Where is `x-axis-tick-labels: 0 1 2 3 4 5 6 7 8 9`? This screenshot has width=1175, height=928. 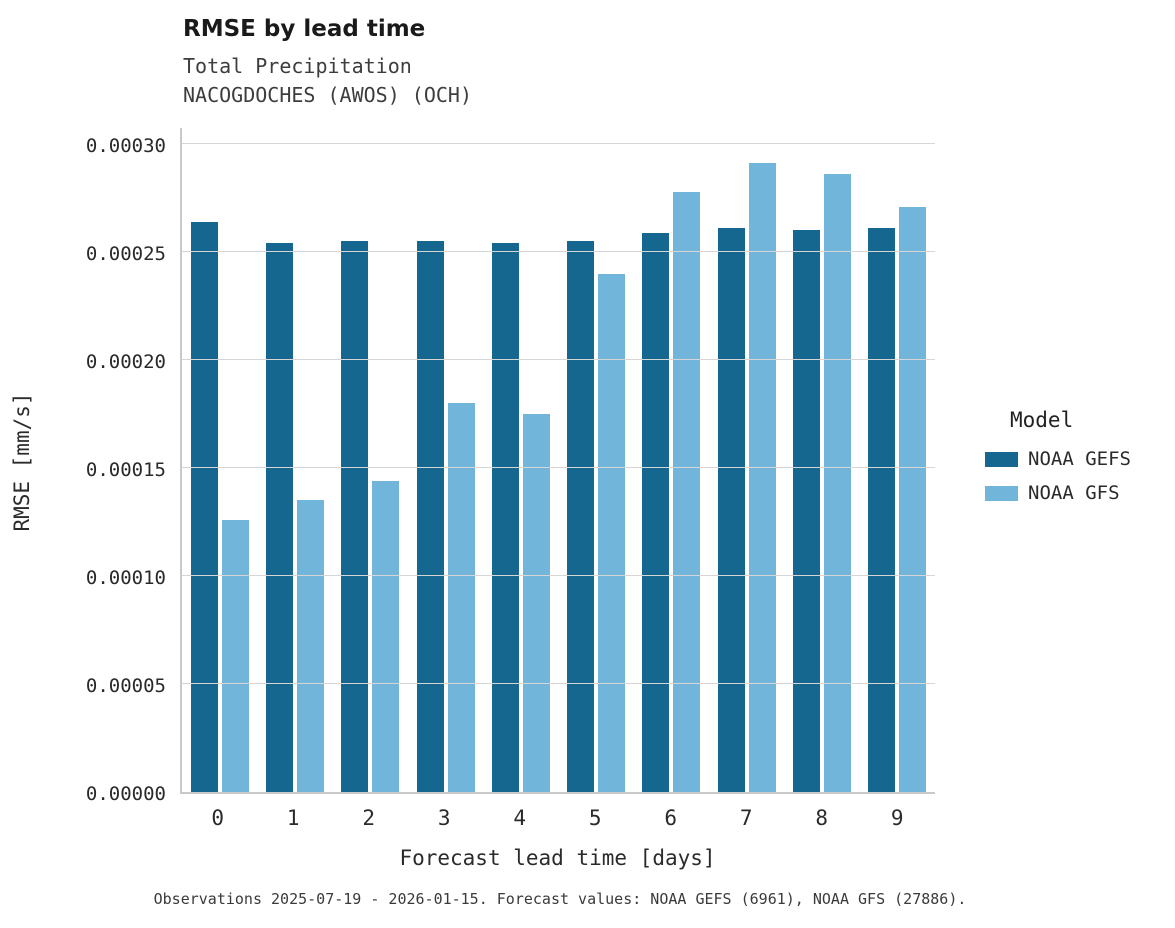 x-axis-tick-labels: 0 1 2 3 4 5 6 7 8 9 is located at coordinates (557, 818).